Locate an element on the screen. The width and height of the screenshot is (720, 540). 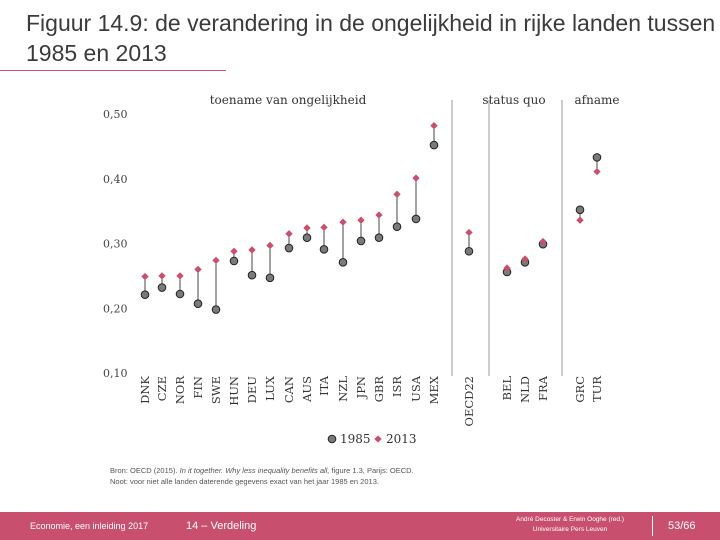
country-label: BEL is located at coordinates (507, 388).